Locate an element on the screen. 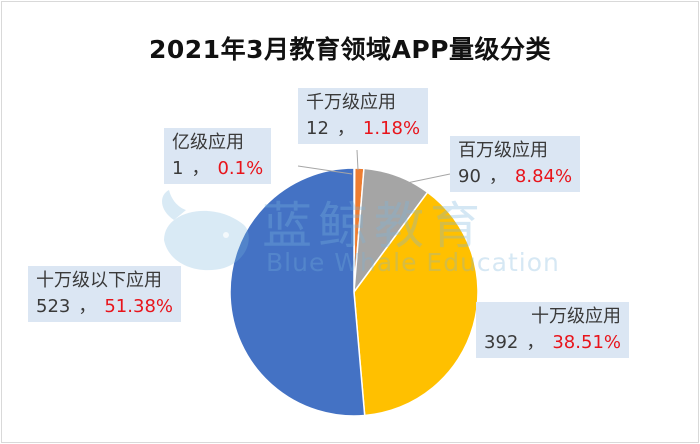  label-shiwanji: 十万级应用 392 ， 38.51% is located at coordinates (552, 330).